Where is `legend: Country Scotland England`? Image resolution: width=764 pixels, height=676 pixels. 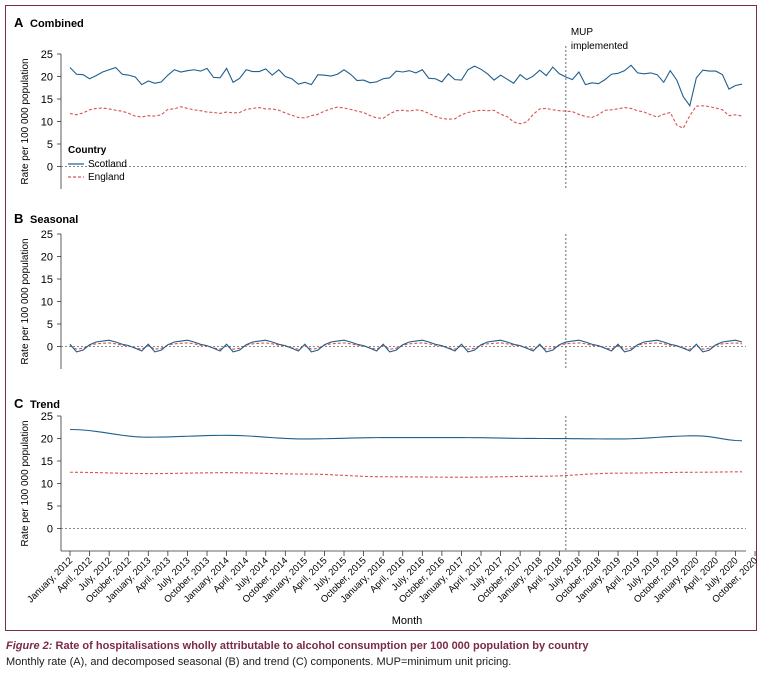
legend: Country Scotland England is located at coordinates (97, 164).